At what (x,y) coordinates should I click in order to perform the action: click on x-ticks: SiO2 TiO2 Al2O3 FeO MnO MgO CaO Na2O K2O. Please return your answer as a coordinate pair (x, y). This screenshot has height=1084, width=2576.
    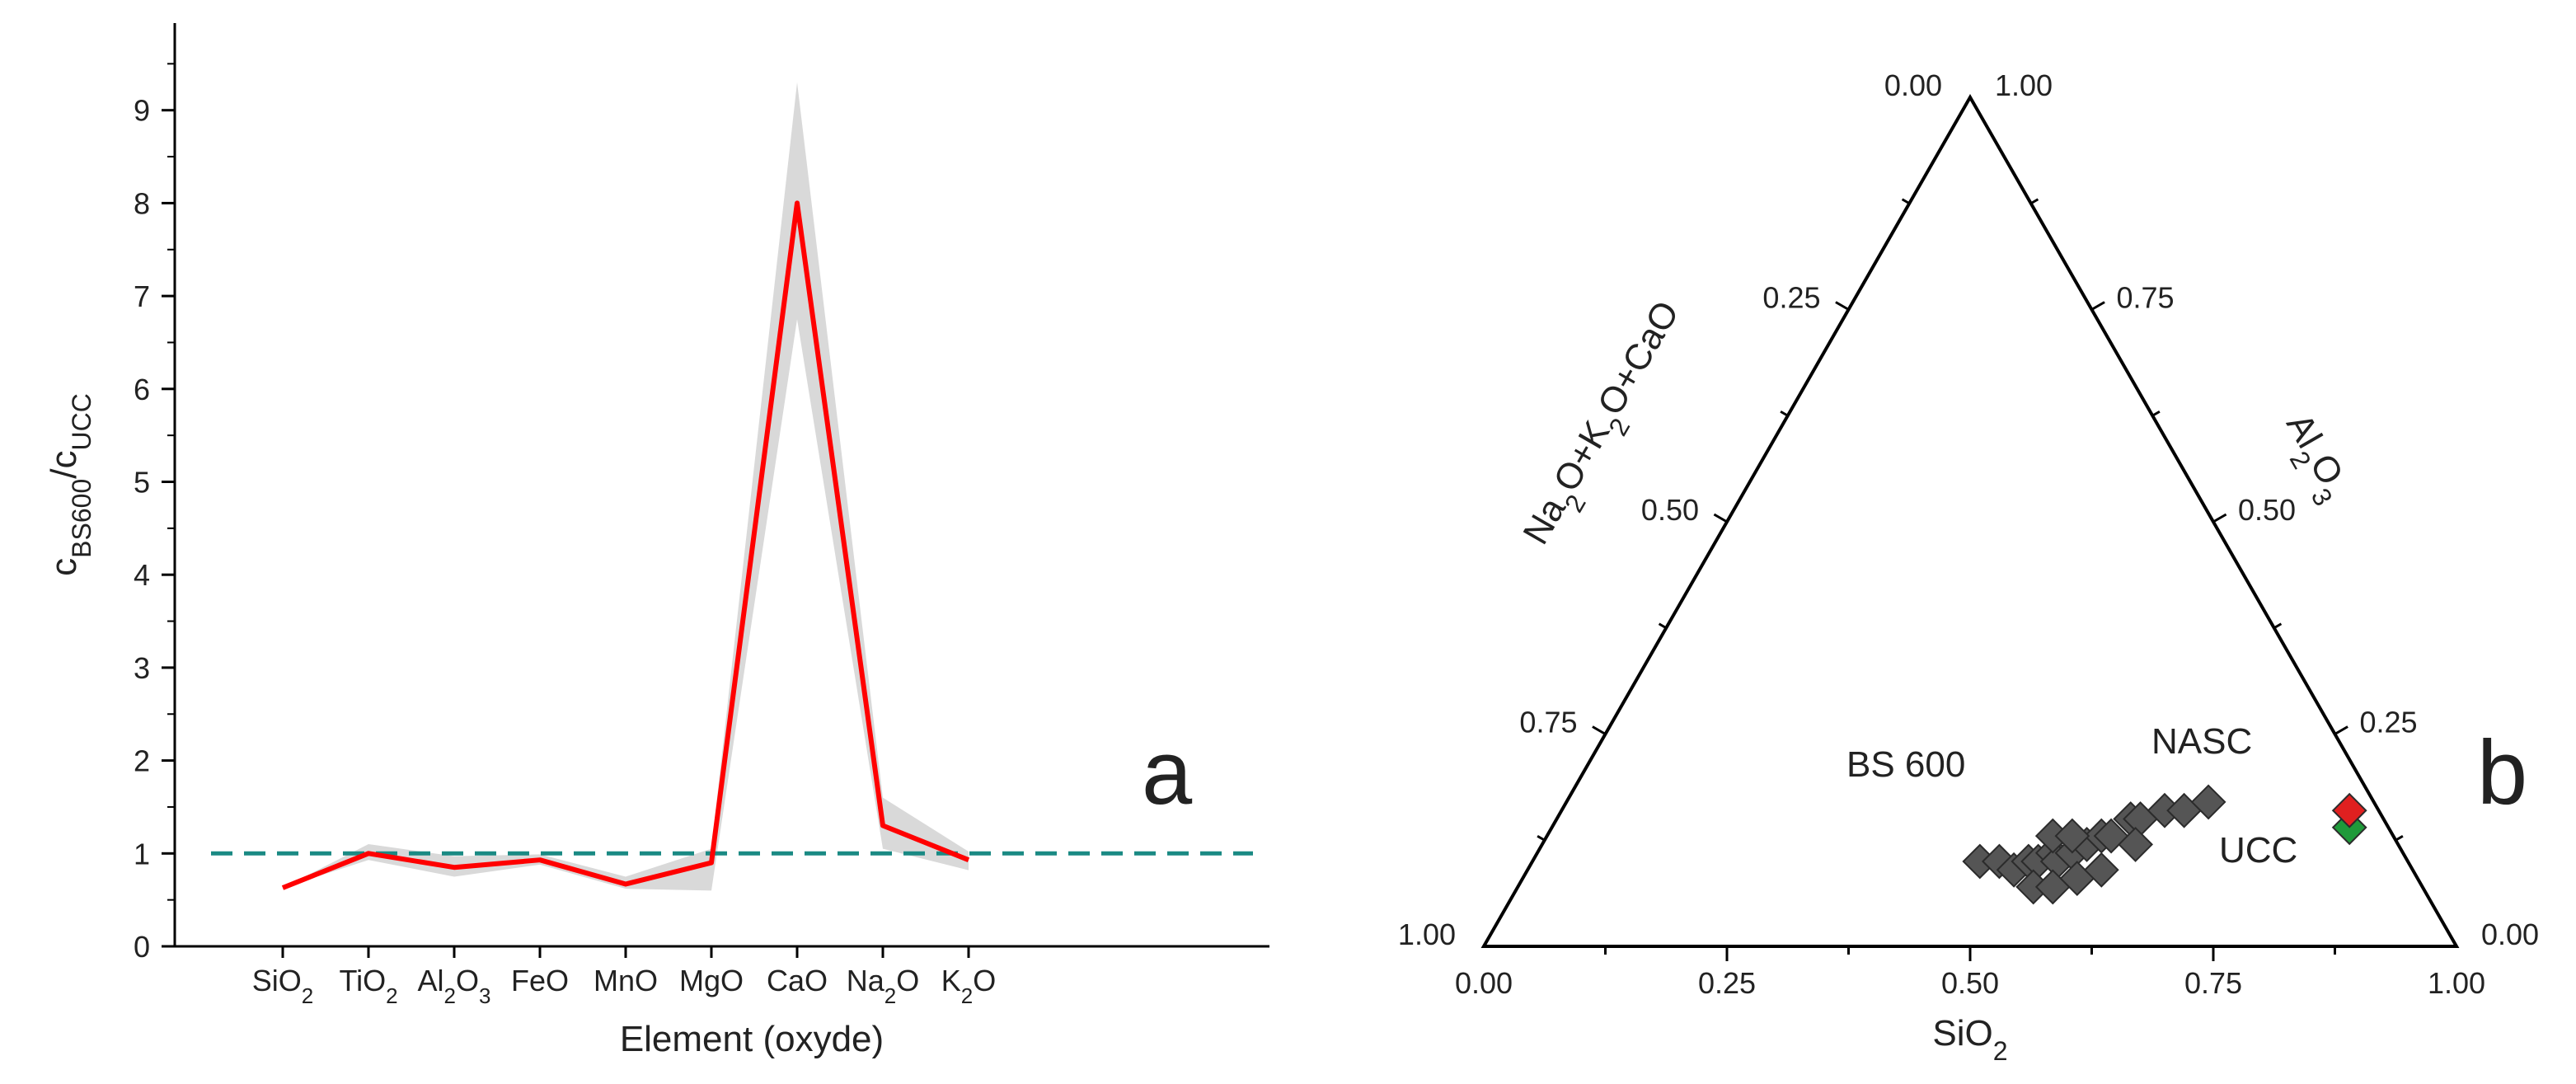
    Looking at the image, I should click on (624, 977).